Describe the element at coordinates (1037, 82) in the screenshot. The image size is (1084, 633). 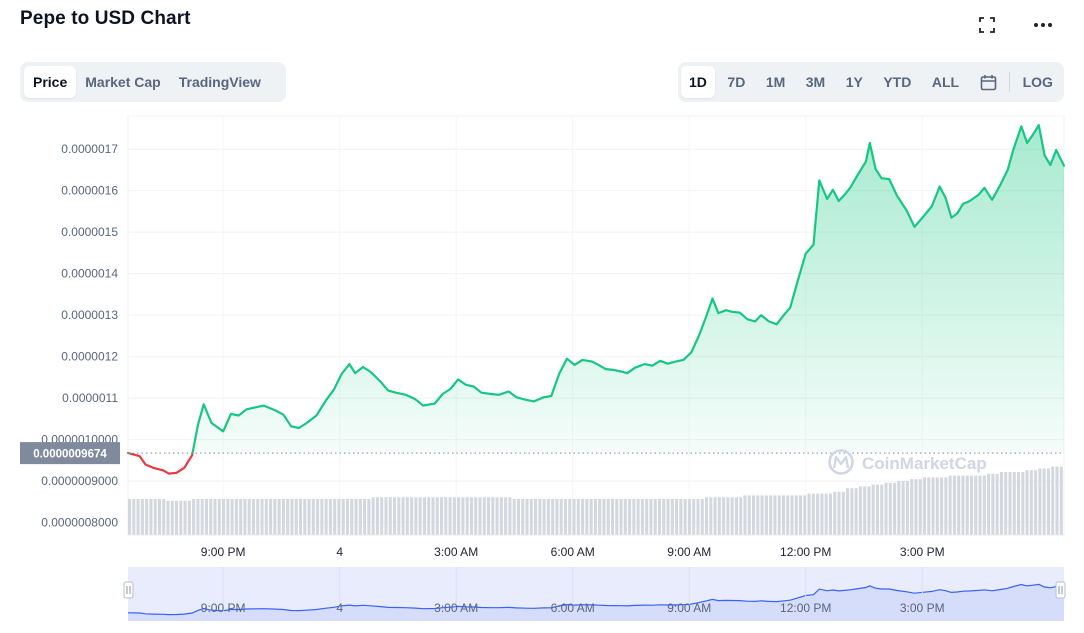
I see `log-toggle: LOG` at that location.